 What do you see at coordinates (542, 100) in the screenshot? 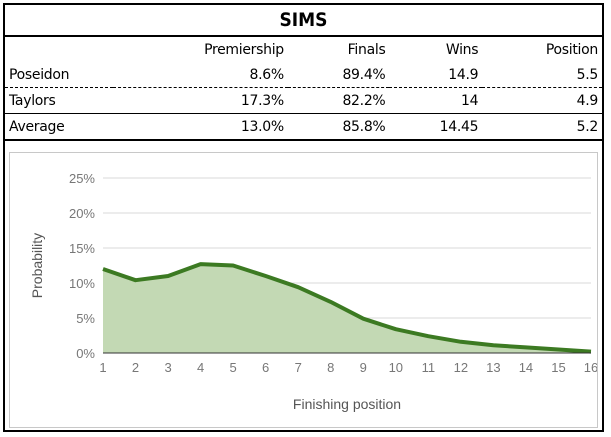
I see `cell-position: 4.9` at bounding box center [542, 100].